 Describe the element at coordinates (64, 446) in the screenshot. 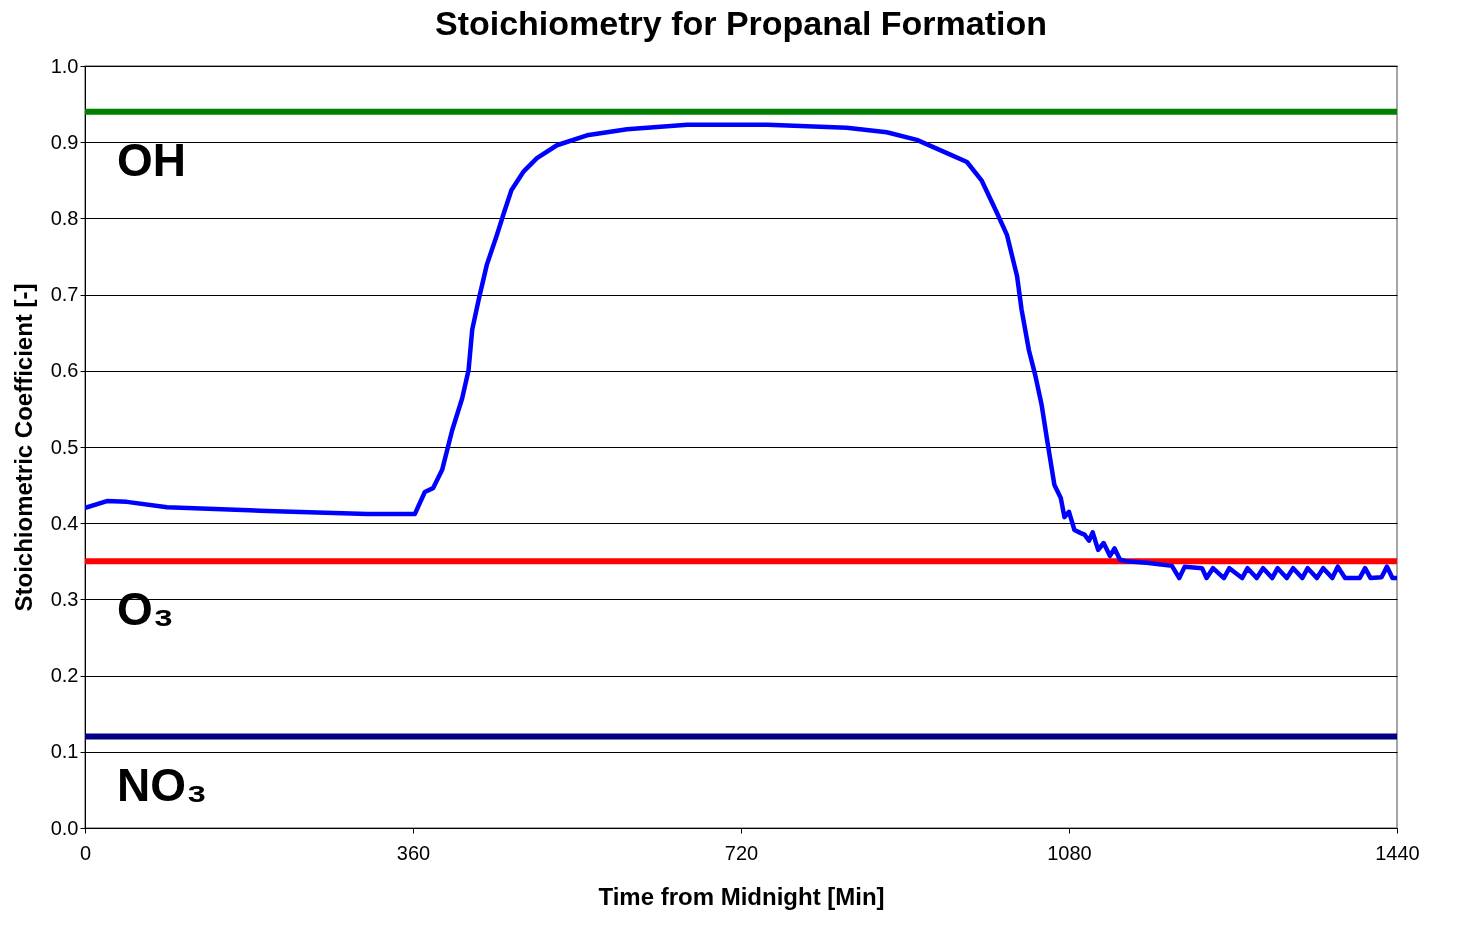

I see `y-tick-label: 0.5` at that location.